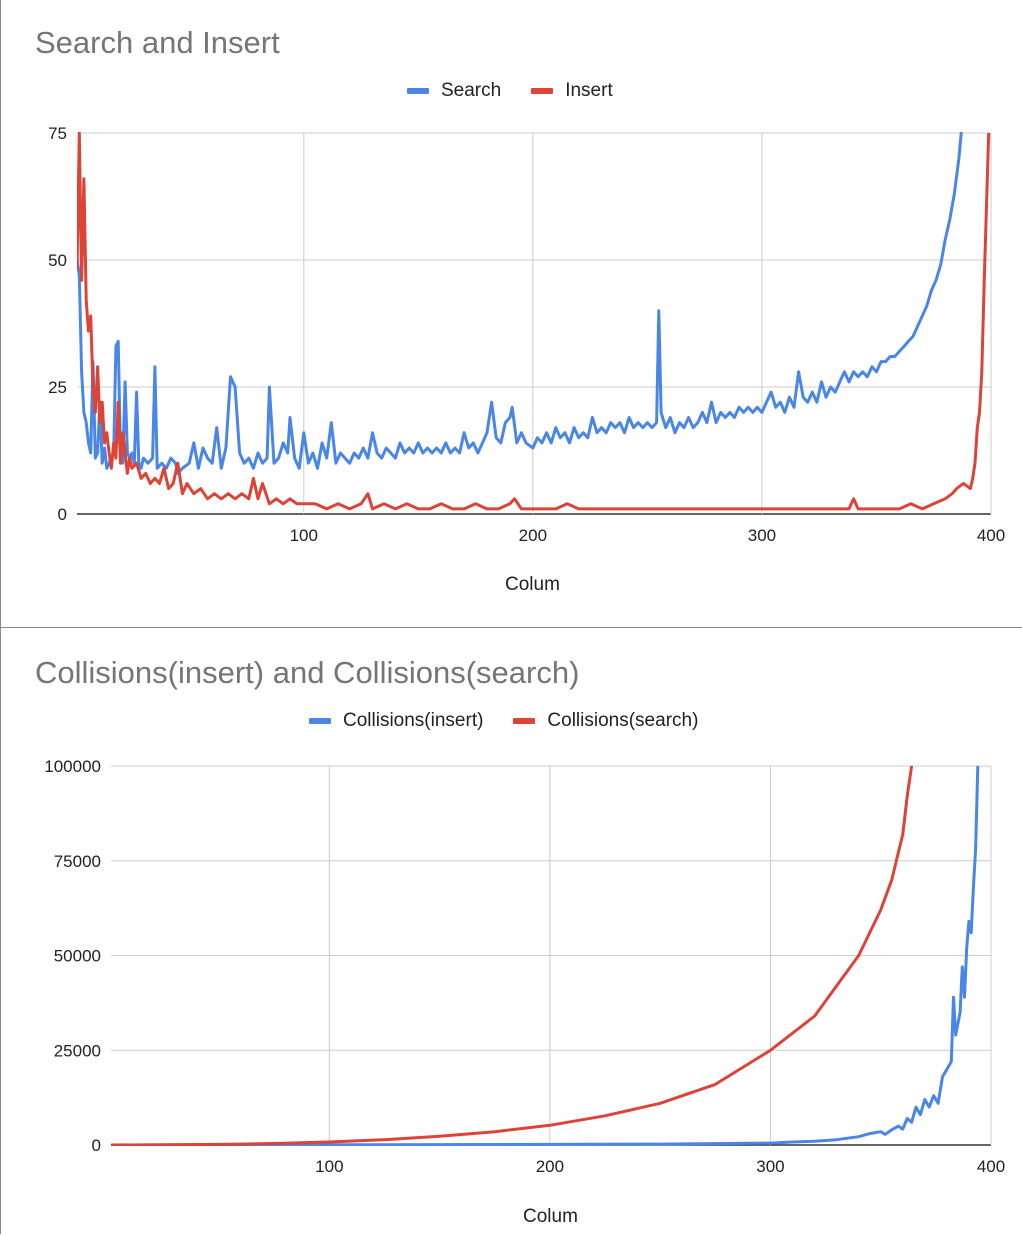  I want to click on y-tick-label: 50, so click(57, 260).